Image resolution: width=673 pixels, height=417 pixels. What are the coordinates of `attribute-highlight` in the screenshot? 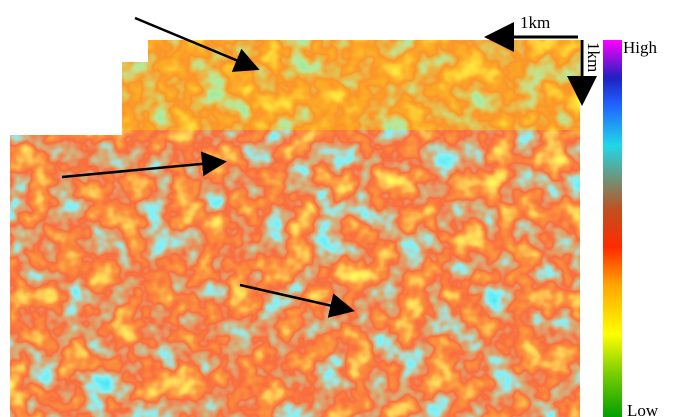 It's located at (350, 85).